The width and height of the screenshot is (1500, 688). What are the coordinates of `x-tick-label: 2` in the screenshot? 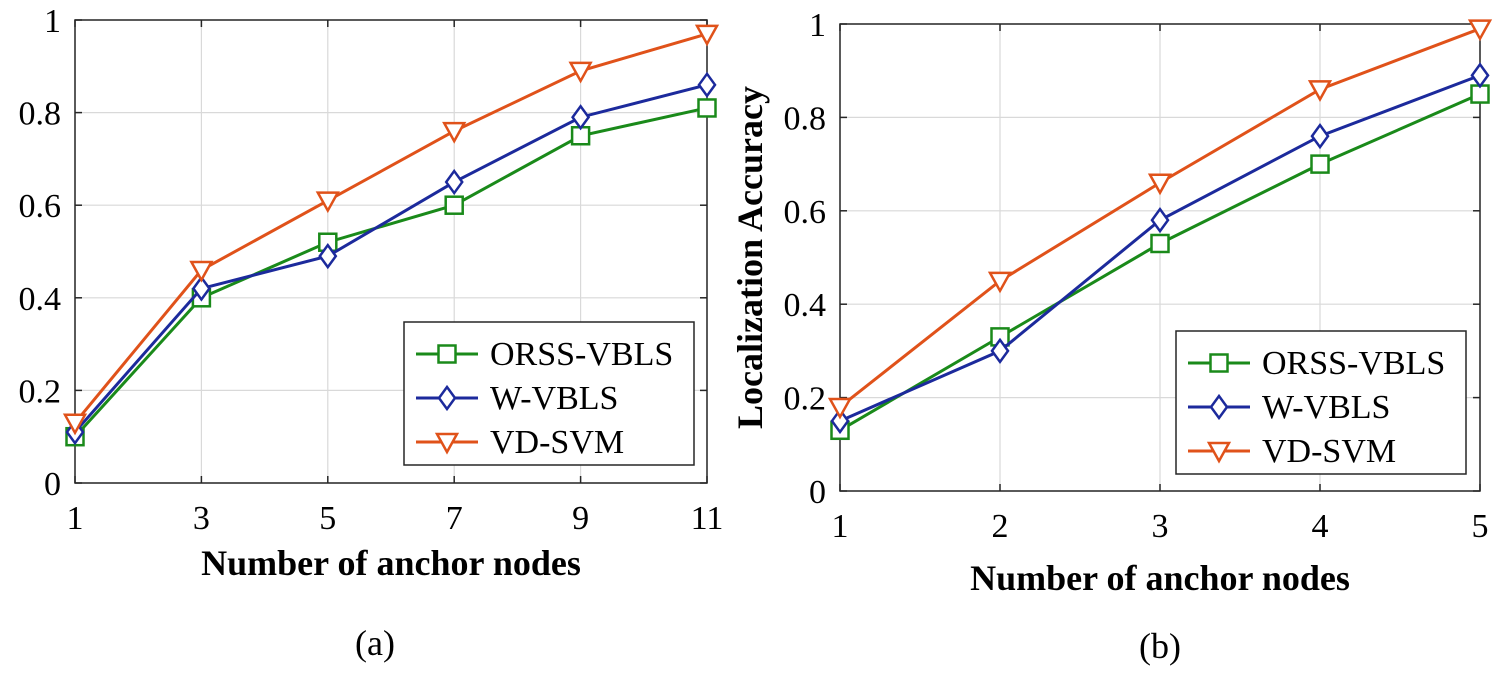 It's located at (1000, 526).